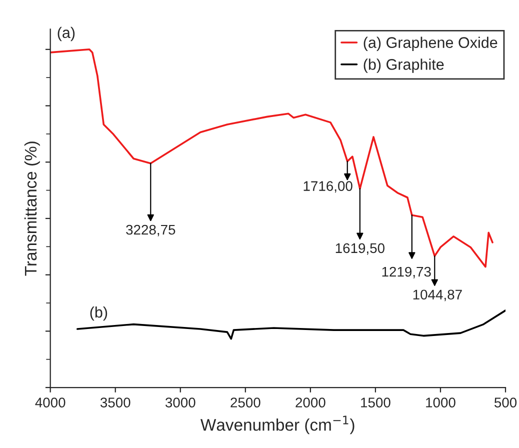  I want to click on annotation: 1219,73, so click(406, 272).